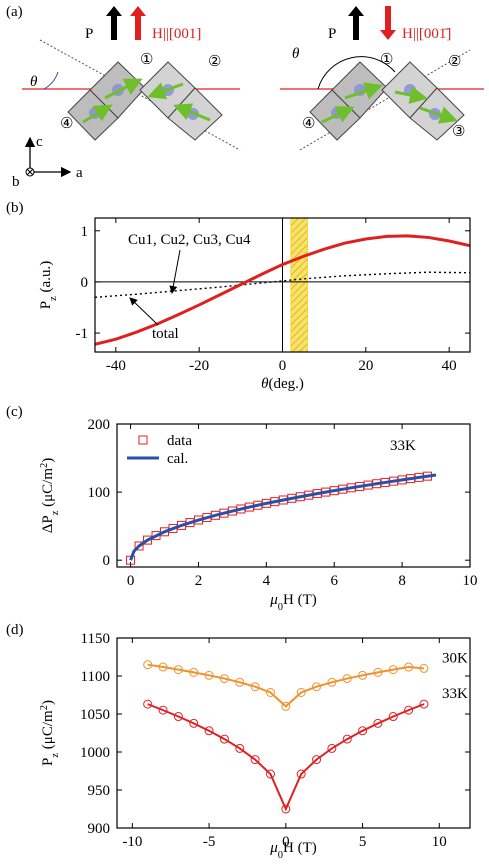 The height and width of the screenshot is (864, 489). What do you see at coordinates (177, 459) in the screenshot?
I see `legend-label: cal.` at bounding box center [177, 459].